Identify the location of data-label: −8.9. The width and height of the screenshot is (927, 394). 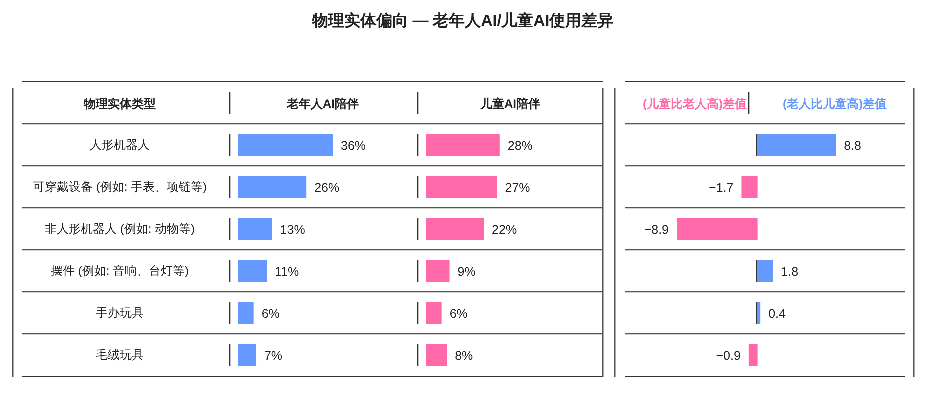
(657, 230).